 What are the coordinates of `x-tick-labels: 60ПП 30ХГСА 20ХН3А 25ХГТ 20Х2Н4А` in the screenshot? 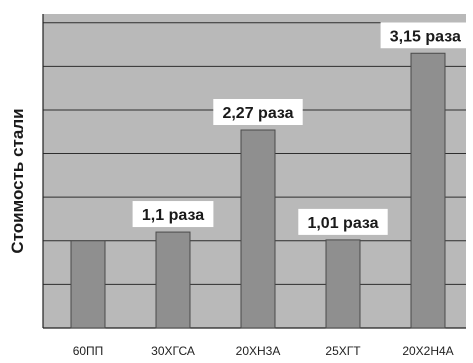 It's located at (263, 351).